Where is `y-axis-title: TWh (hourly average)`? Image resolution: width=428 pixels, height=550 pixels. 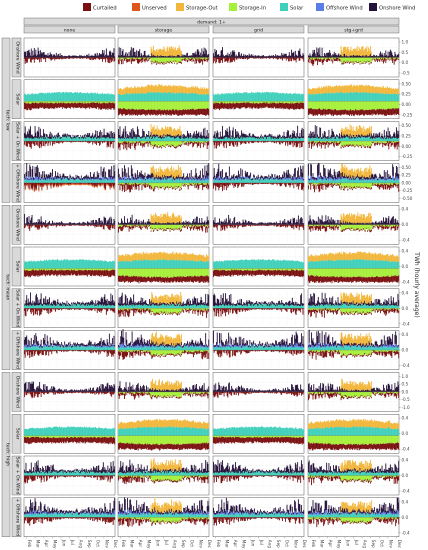 y-axis-title: TWh (hourly average) is located at coordinates (416, 284).